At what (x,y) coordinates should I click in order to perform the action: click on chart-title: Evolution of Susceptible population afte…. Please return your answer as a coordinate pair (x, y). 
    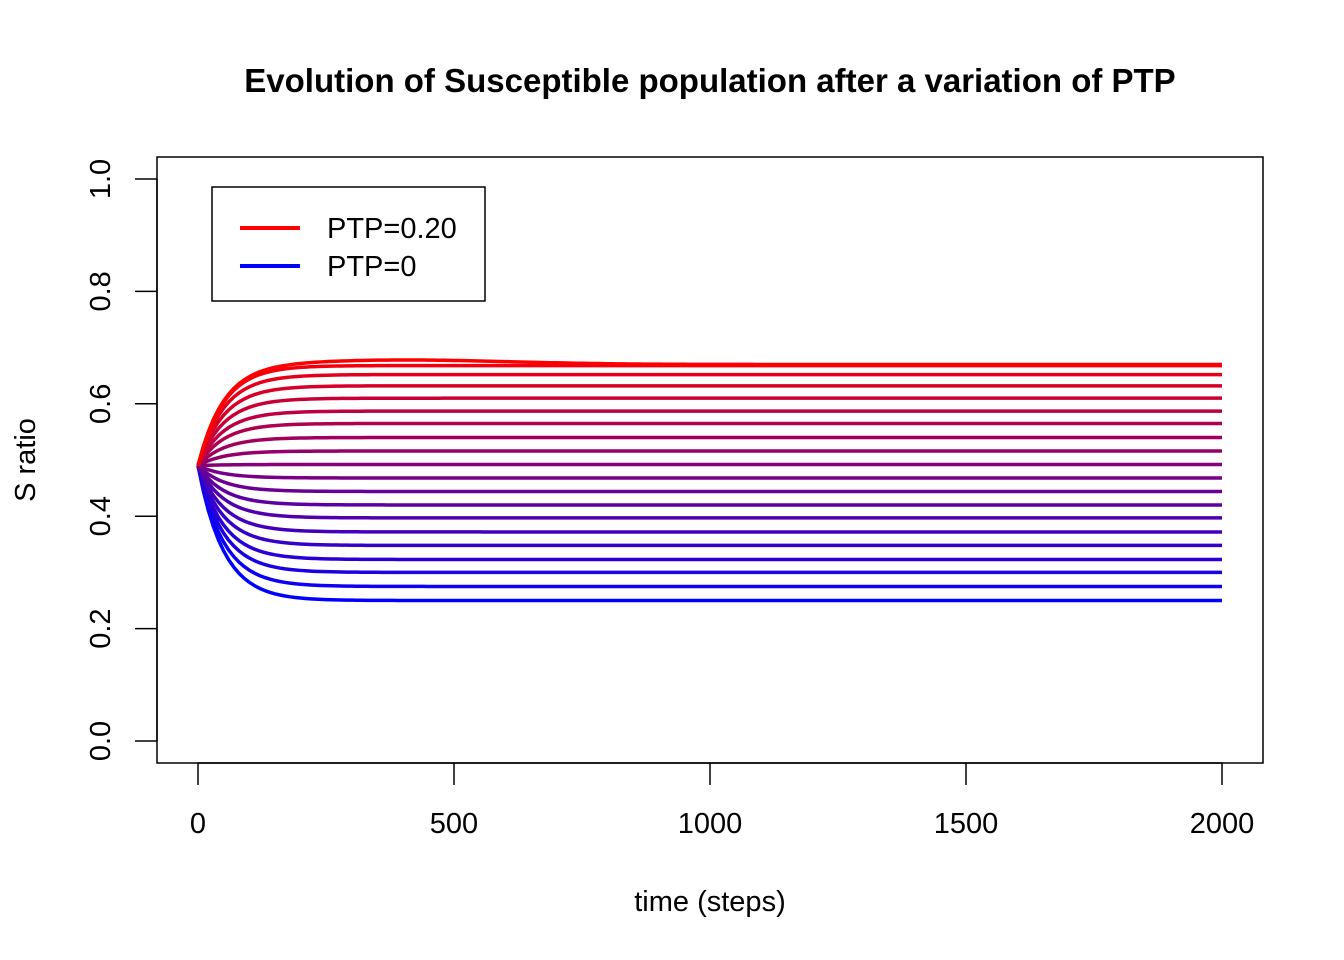
    Looking at the image, I should click on (709, 80).